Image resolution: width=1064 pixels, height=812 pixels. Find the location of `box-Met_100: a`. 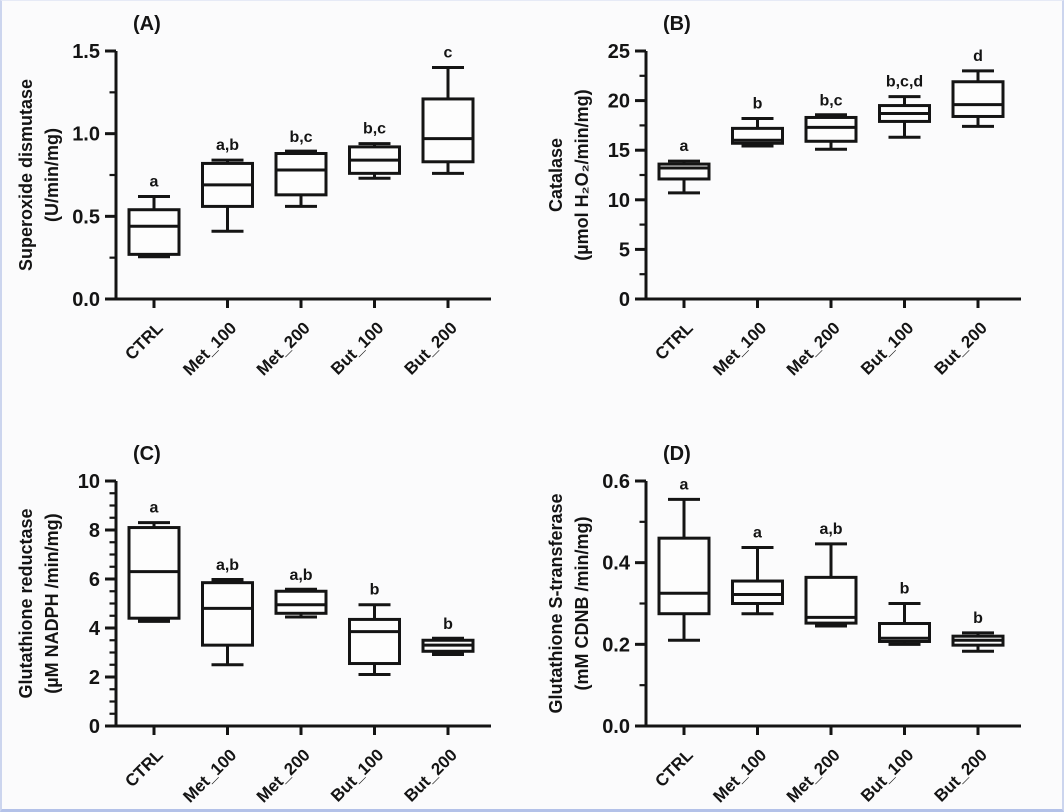

box-Met_100: a is located at coordinates (757, 570).